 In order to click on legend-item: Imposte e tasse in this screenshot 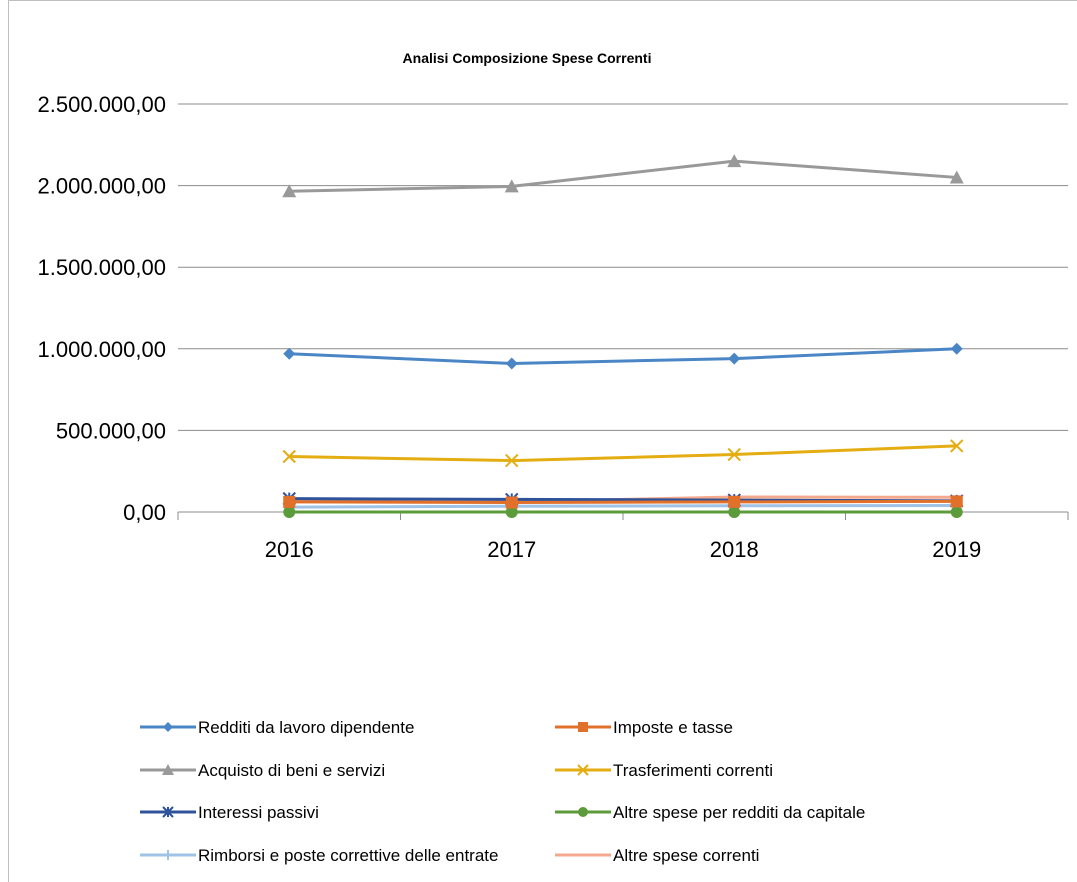, I will do `click(644, 727)`.